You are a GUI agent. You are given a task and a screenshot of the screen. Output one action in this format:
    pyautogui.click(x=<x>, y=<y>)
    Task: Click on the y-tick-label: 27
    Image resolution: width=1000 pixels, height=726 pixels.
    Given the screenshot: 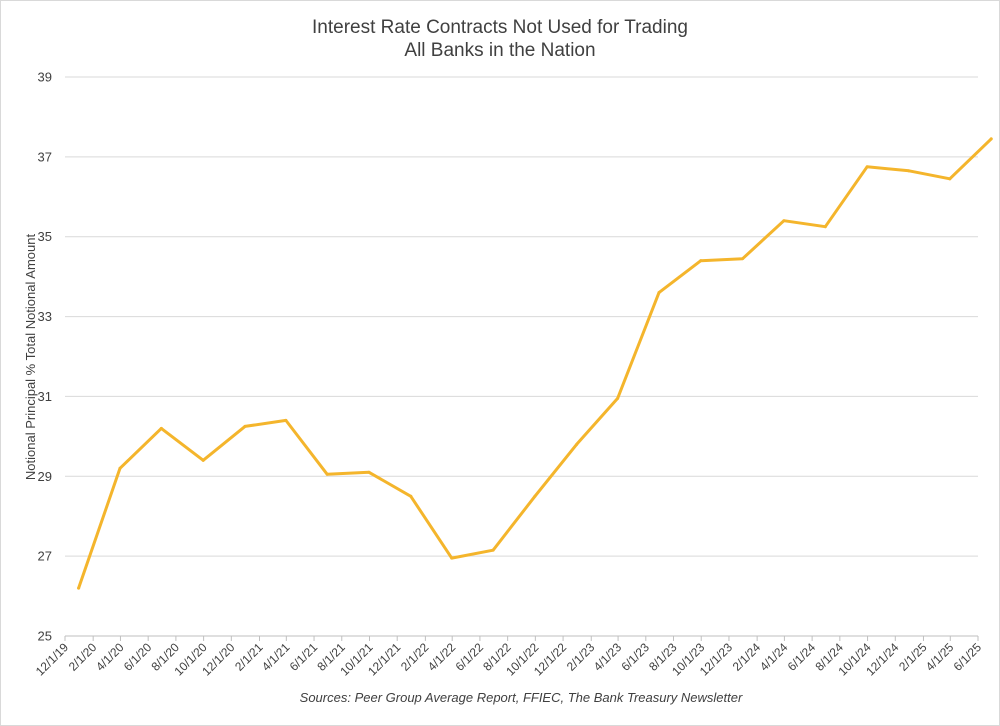 What is the action you would take?
    pyautogui.click(x=45, y=556)
    